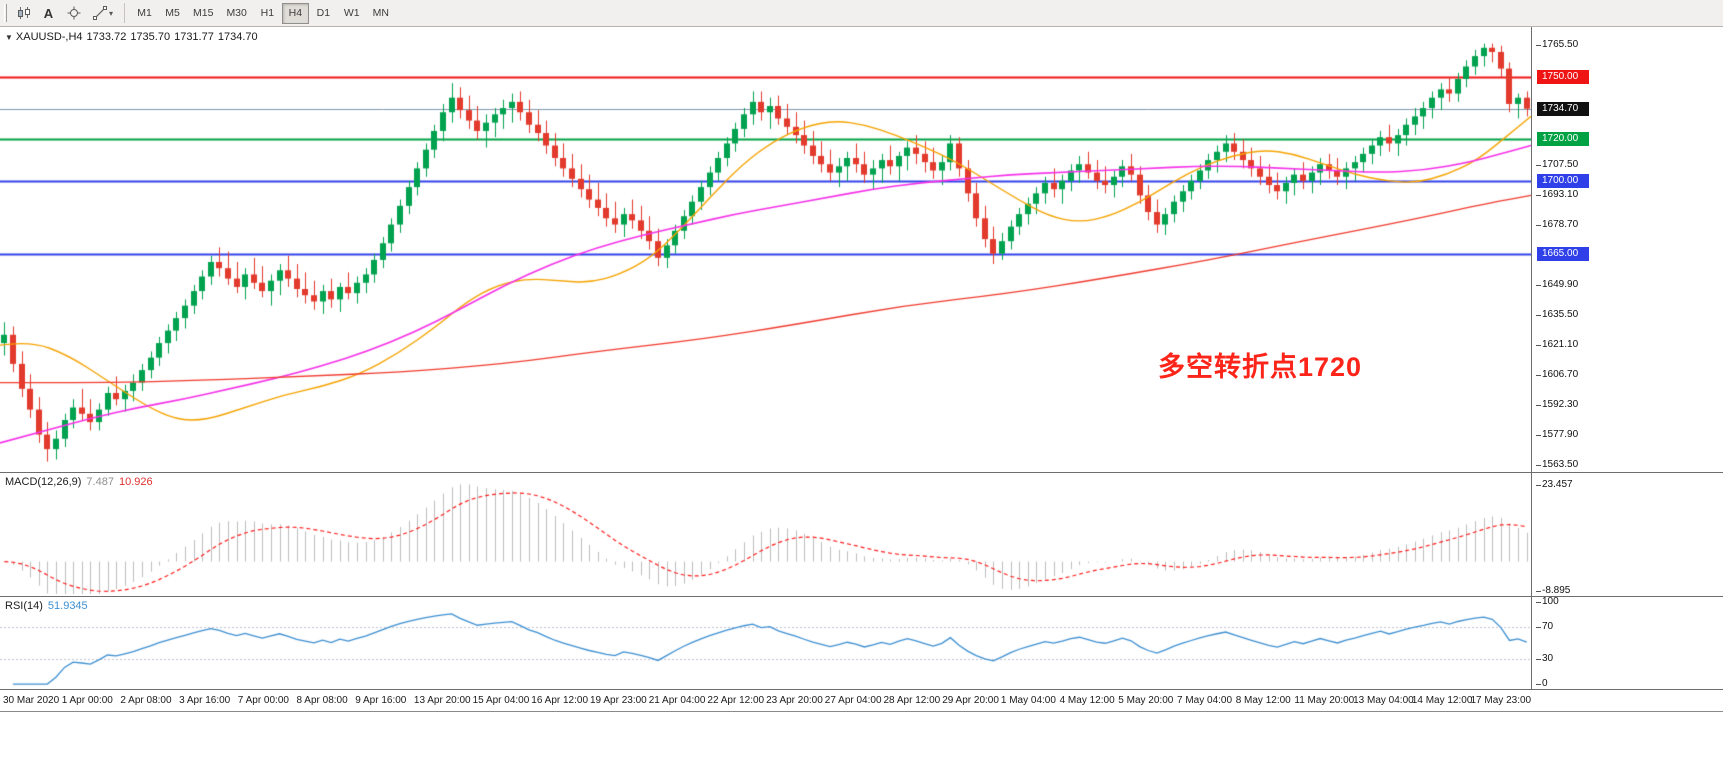 The width and height of the screenshot is (1723, 784). Describe the element at coordinates (970, 700) in the screenshot. I see `time-axis-label: 29 Apr 20:00` at that location.